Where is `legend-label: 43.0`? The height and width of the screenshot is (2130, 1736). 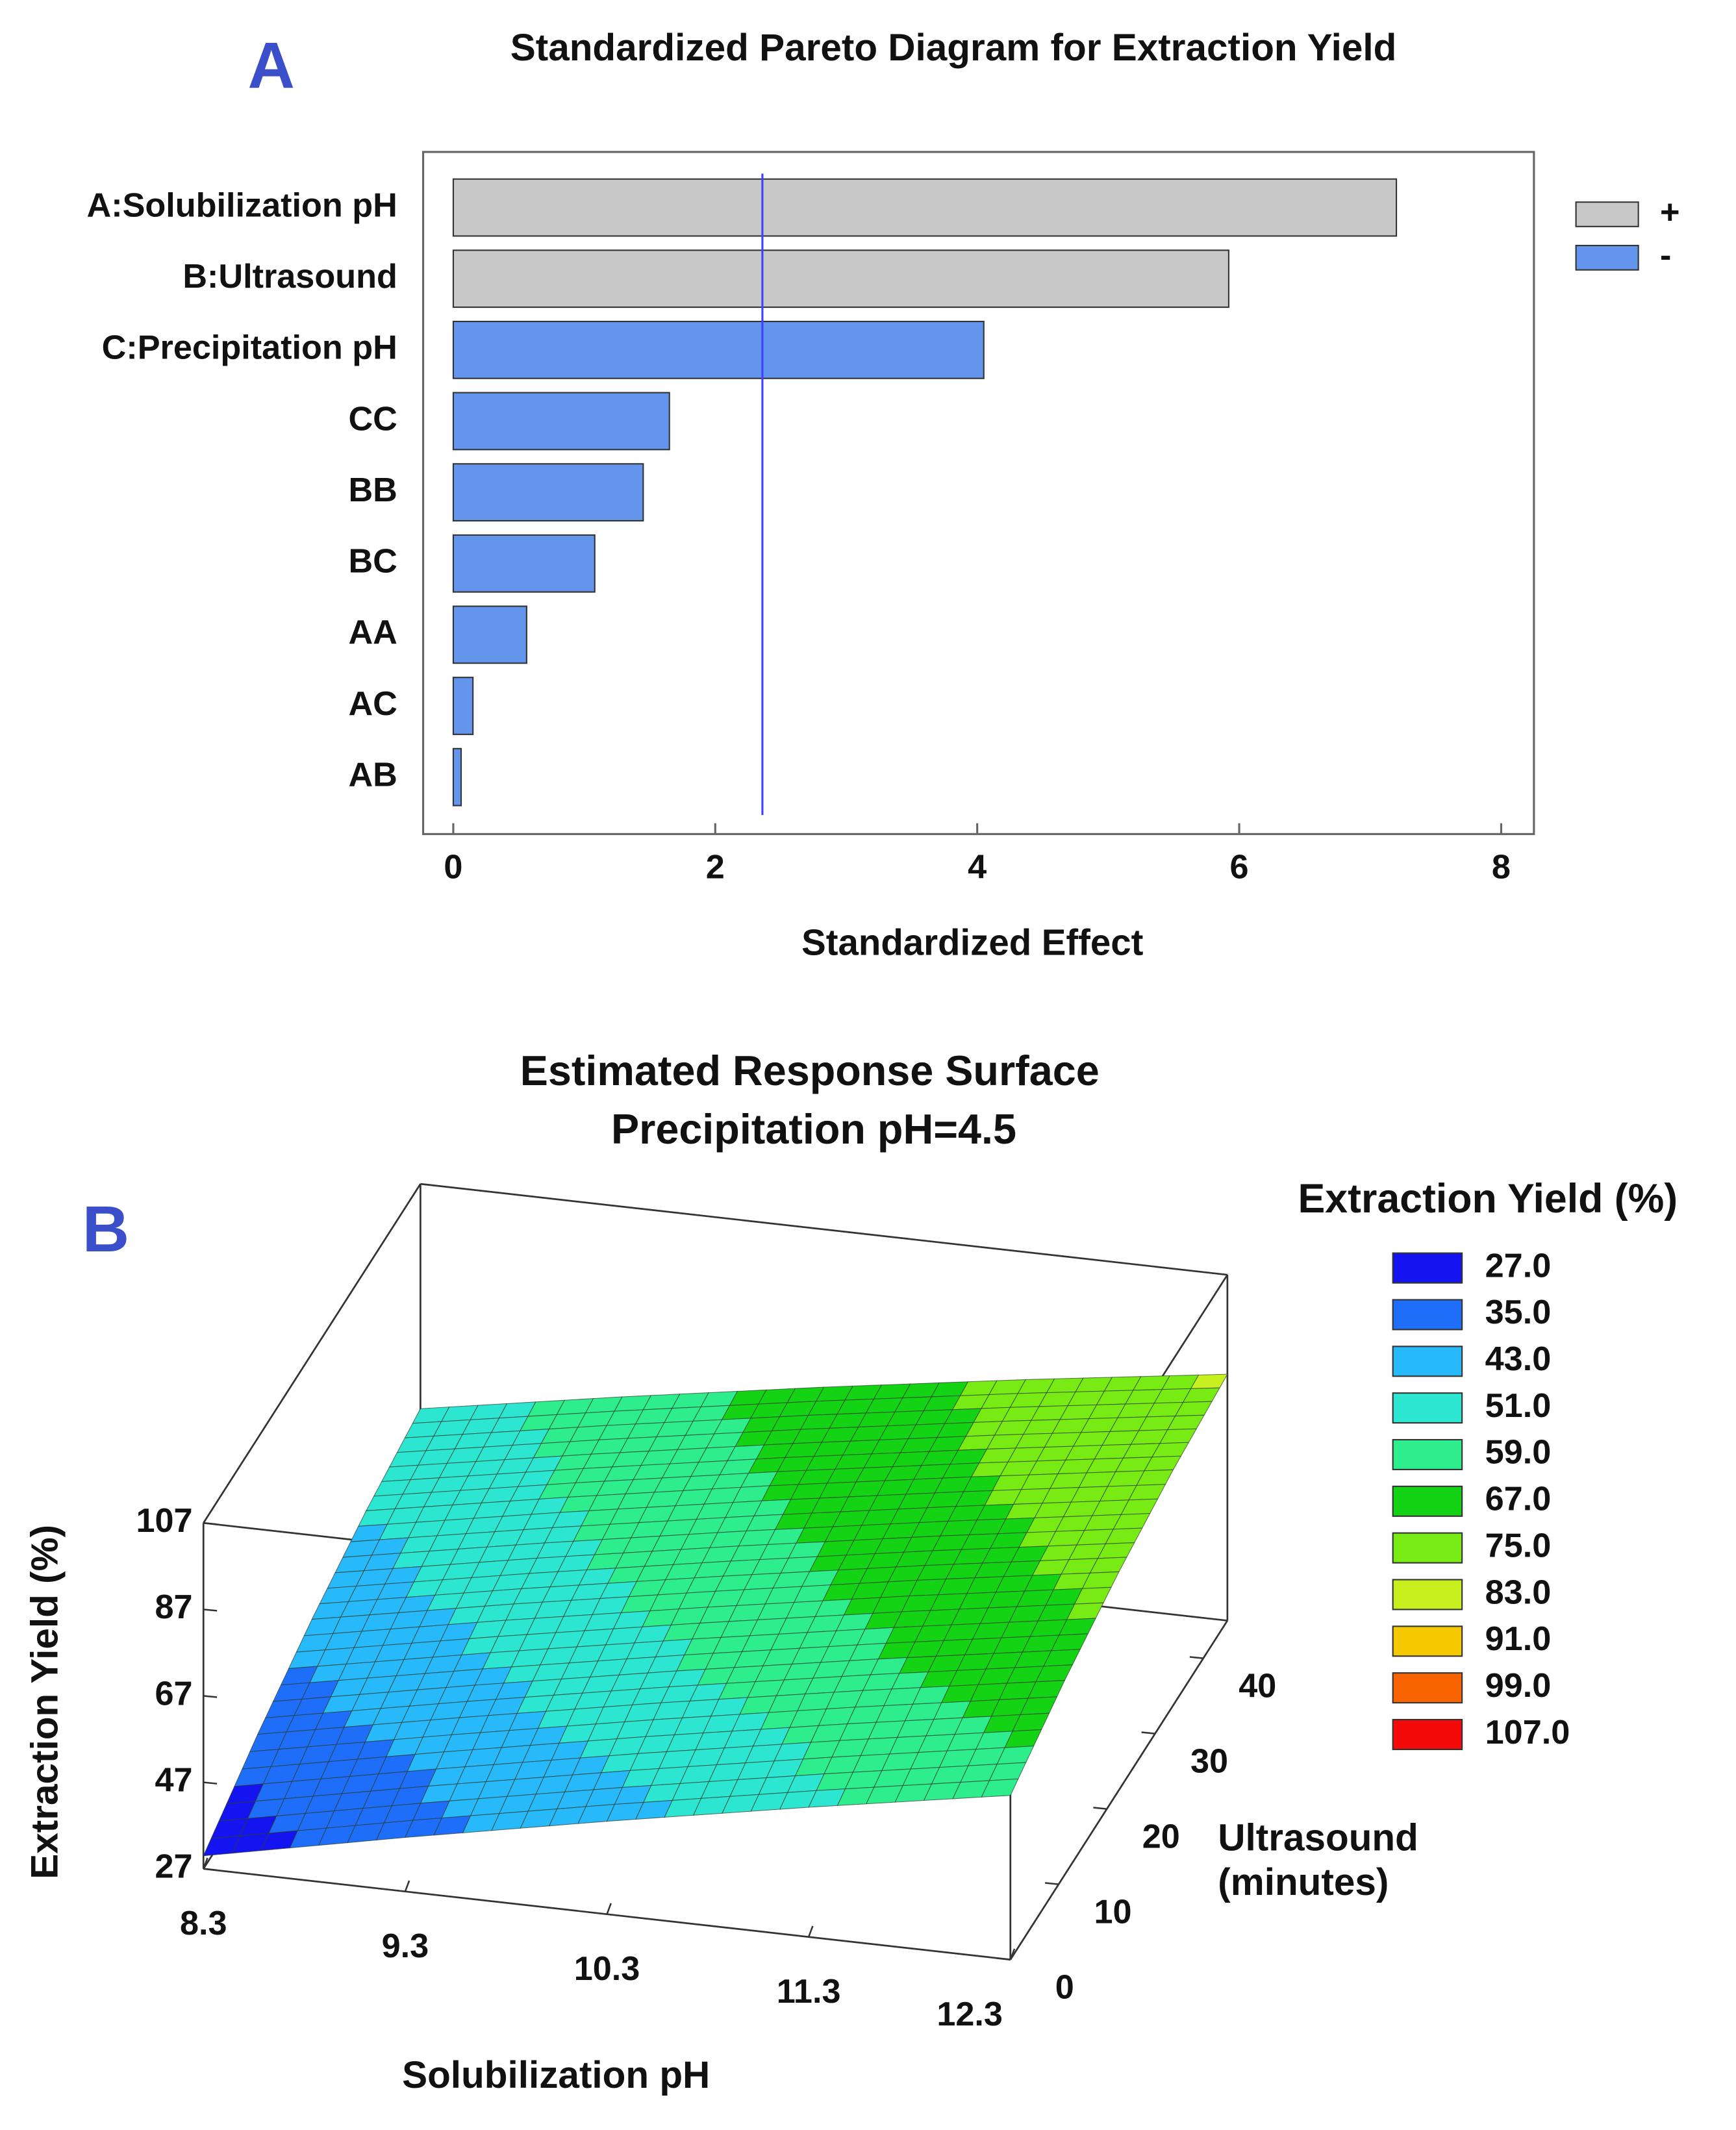 legend-label: 43.0 is located at coordinates (1518, 1359).